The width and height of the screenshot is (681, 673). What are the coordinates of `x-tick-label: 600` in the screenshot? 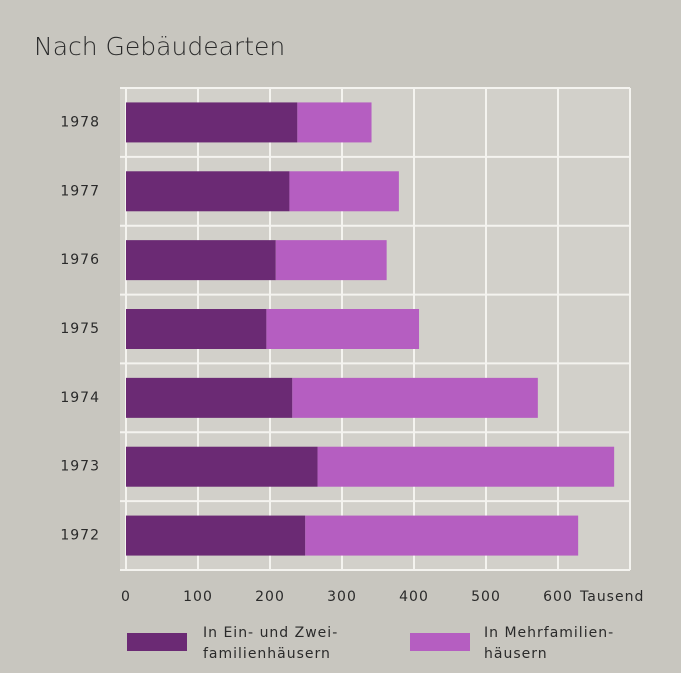 It's located at (558, 597).